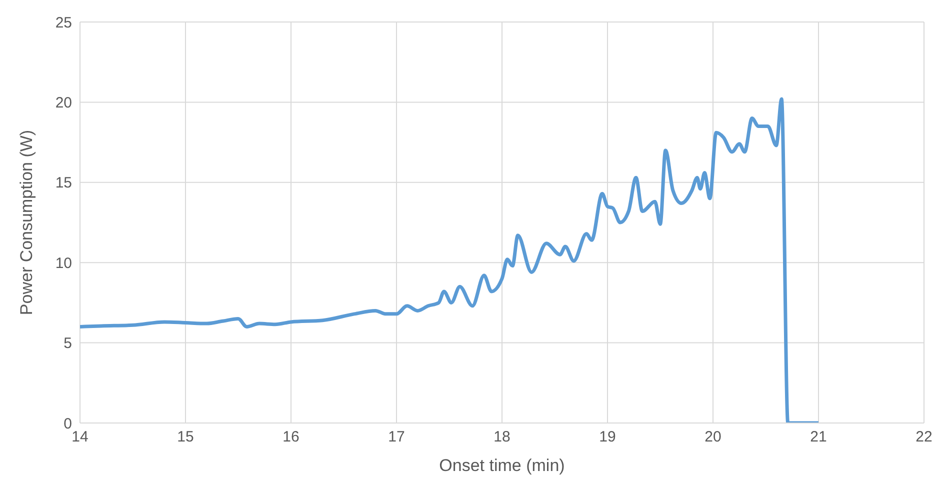 This screenshot has height=491, width=948. Describe the element at coordinates (63, 103) in the screenshot. I see `y-tick-label: 20` at that location.